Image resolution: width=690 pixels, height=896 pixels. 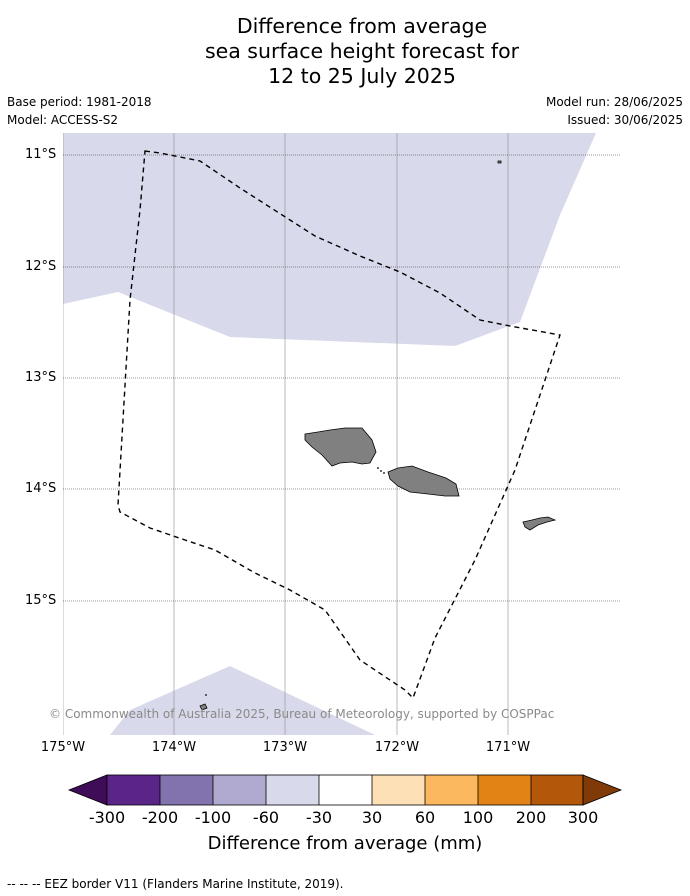 I want to click on colorbar-tick-8: 100, so click(x=478, y=817).